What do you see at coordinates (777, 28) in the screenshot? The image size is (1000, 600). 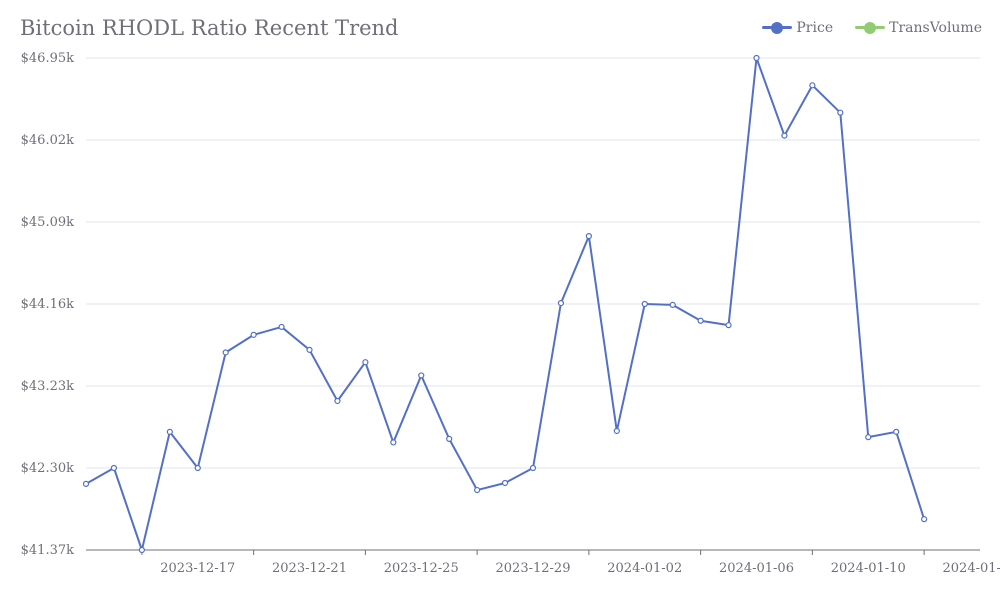 I see `legend-swatch-price` at bounding box center [777, 28].